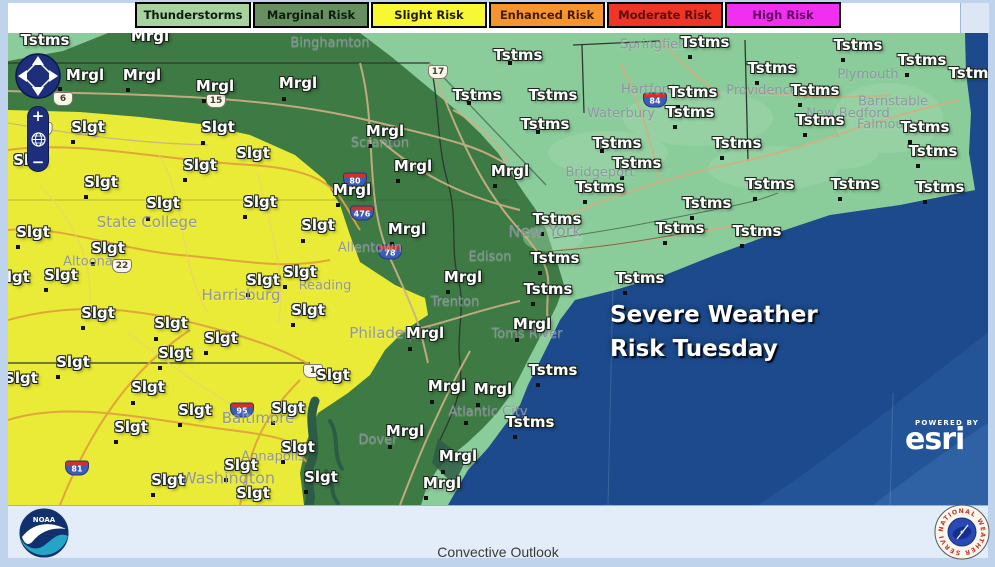 The width and height of the screenshot is (995, 567). What do you see at coordinates (228, 478) in the screenshot?
I see `city-label: Washington` at bounding box center [228, 478].